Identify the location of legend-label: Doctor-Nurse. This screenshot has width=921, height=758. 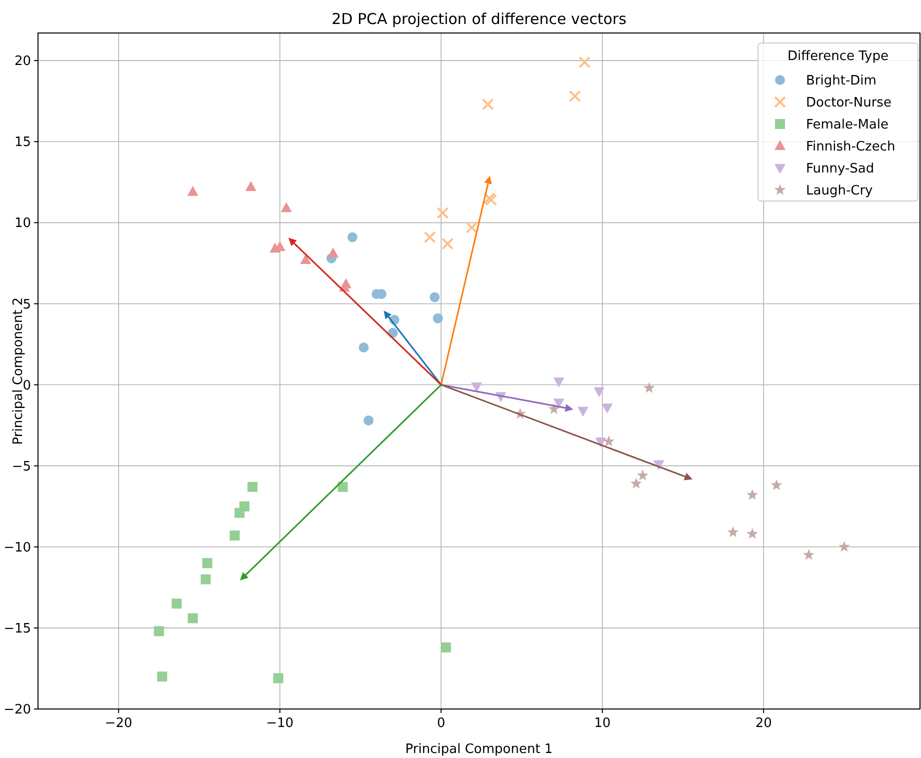
(849, 103).